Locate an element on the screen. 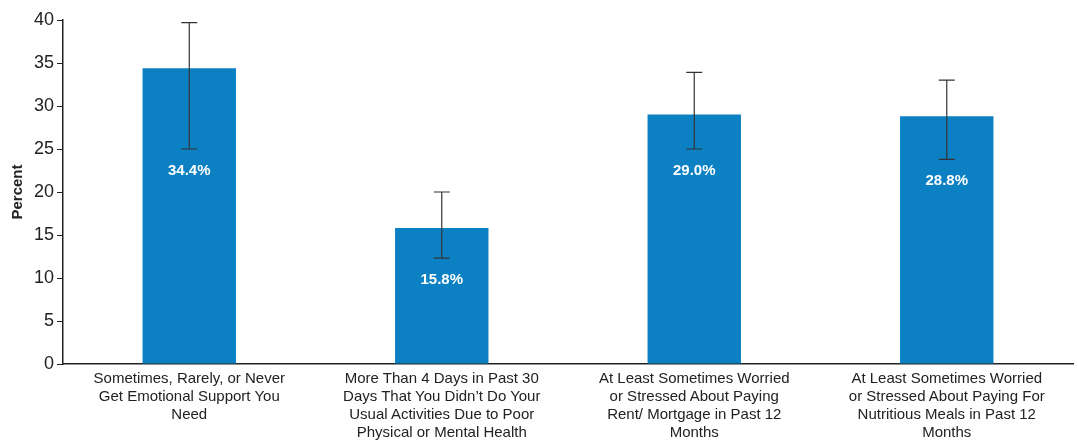 The width and height of the screenshot is (1078, 448). data-label: 34.4% is located at coordinates (189, 170).